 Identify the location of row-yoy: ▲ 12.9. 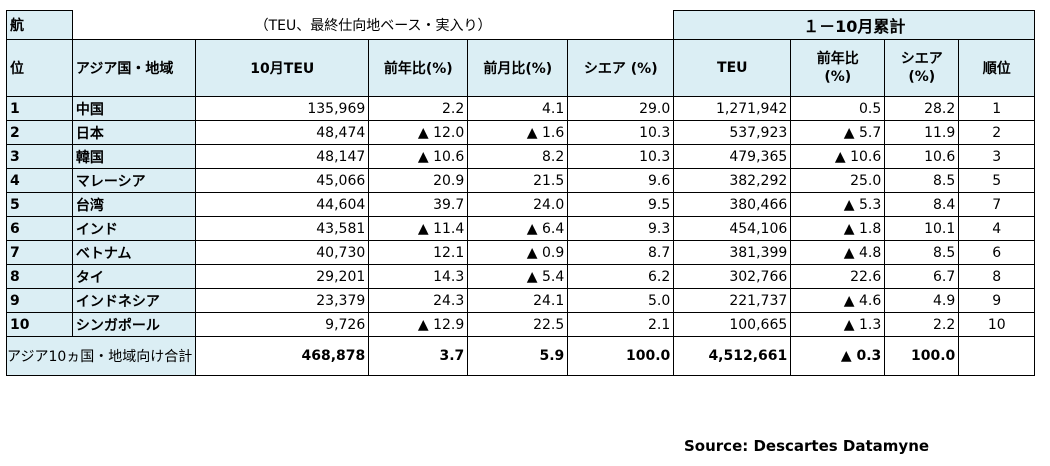
(418, 324).